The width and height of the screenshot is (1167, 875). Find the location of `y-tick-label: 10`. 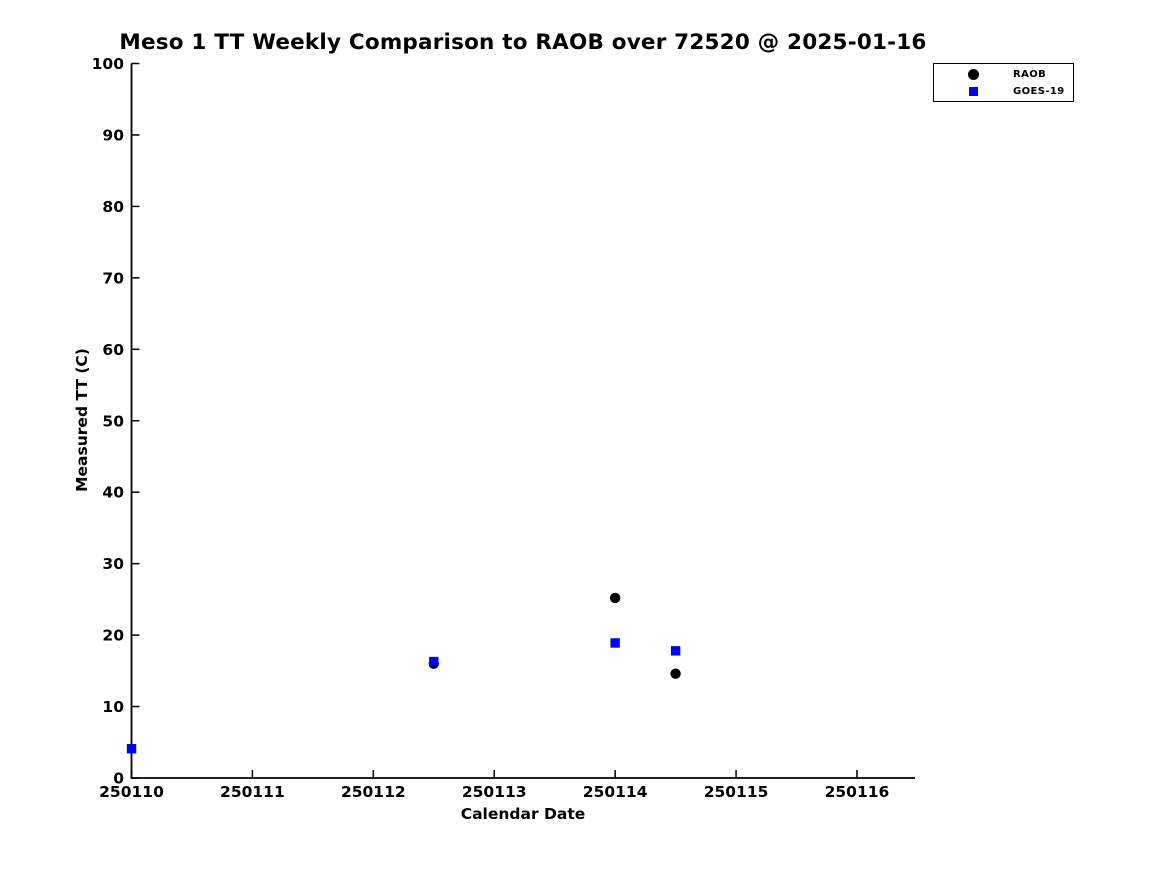

y-tick-label: 10 is located at coordinates (113, 707).